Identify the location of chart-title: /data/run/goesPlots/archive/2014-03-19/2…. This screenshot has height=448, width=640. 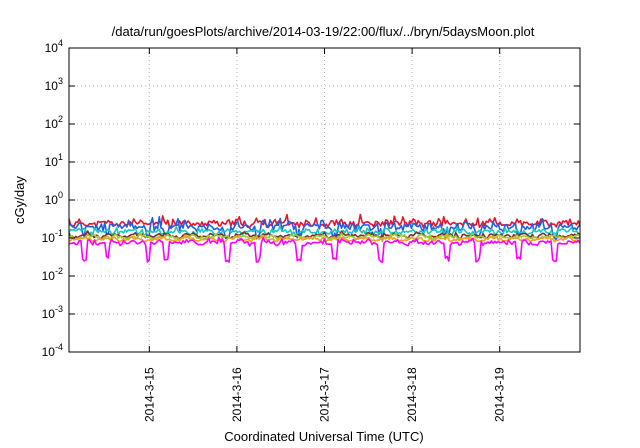
(323, 31).